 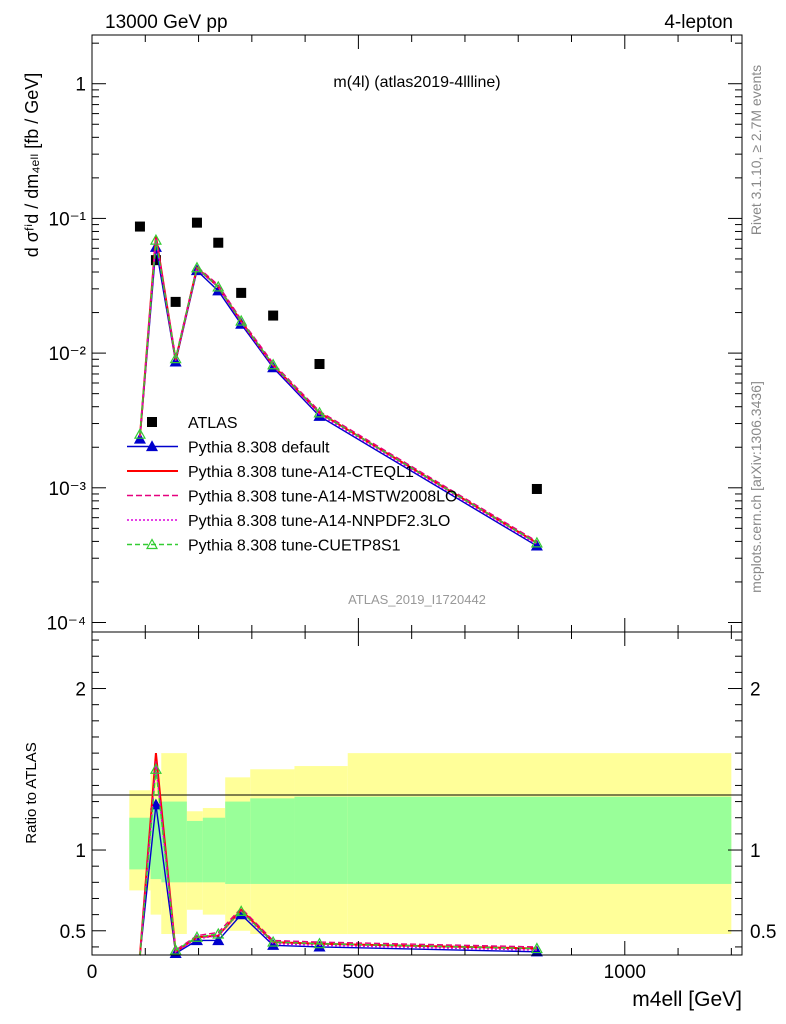 I want to click on ratio-line-pythia-8-308-tune-a14-nnpdf2-3lo, so click(x=338, y=860).